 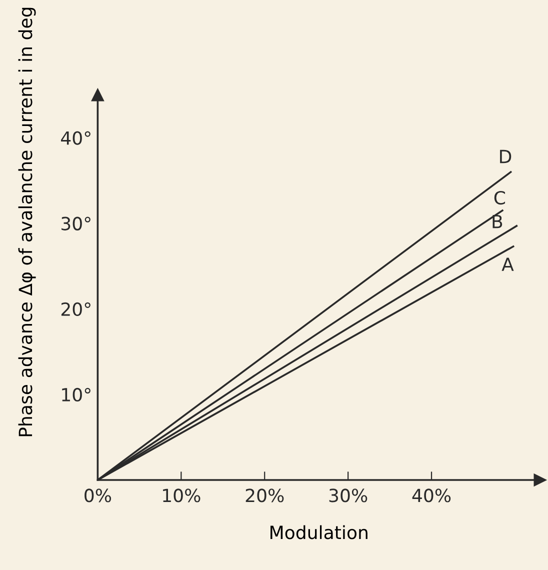 What do you see at coordinates (499, 197) in the screenshot?
I see `series-label: C` at bounding box center [499, 197].